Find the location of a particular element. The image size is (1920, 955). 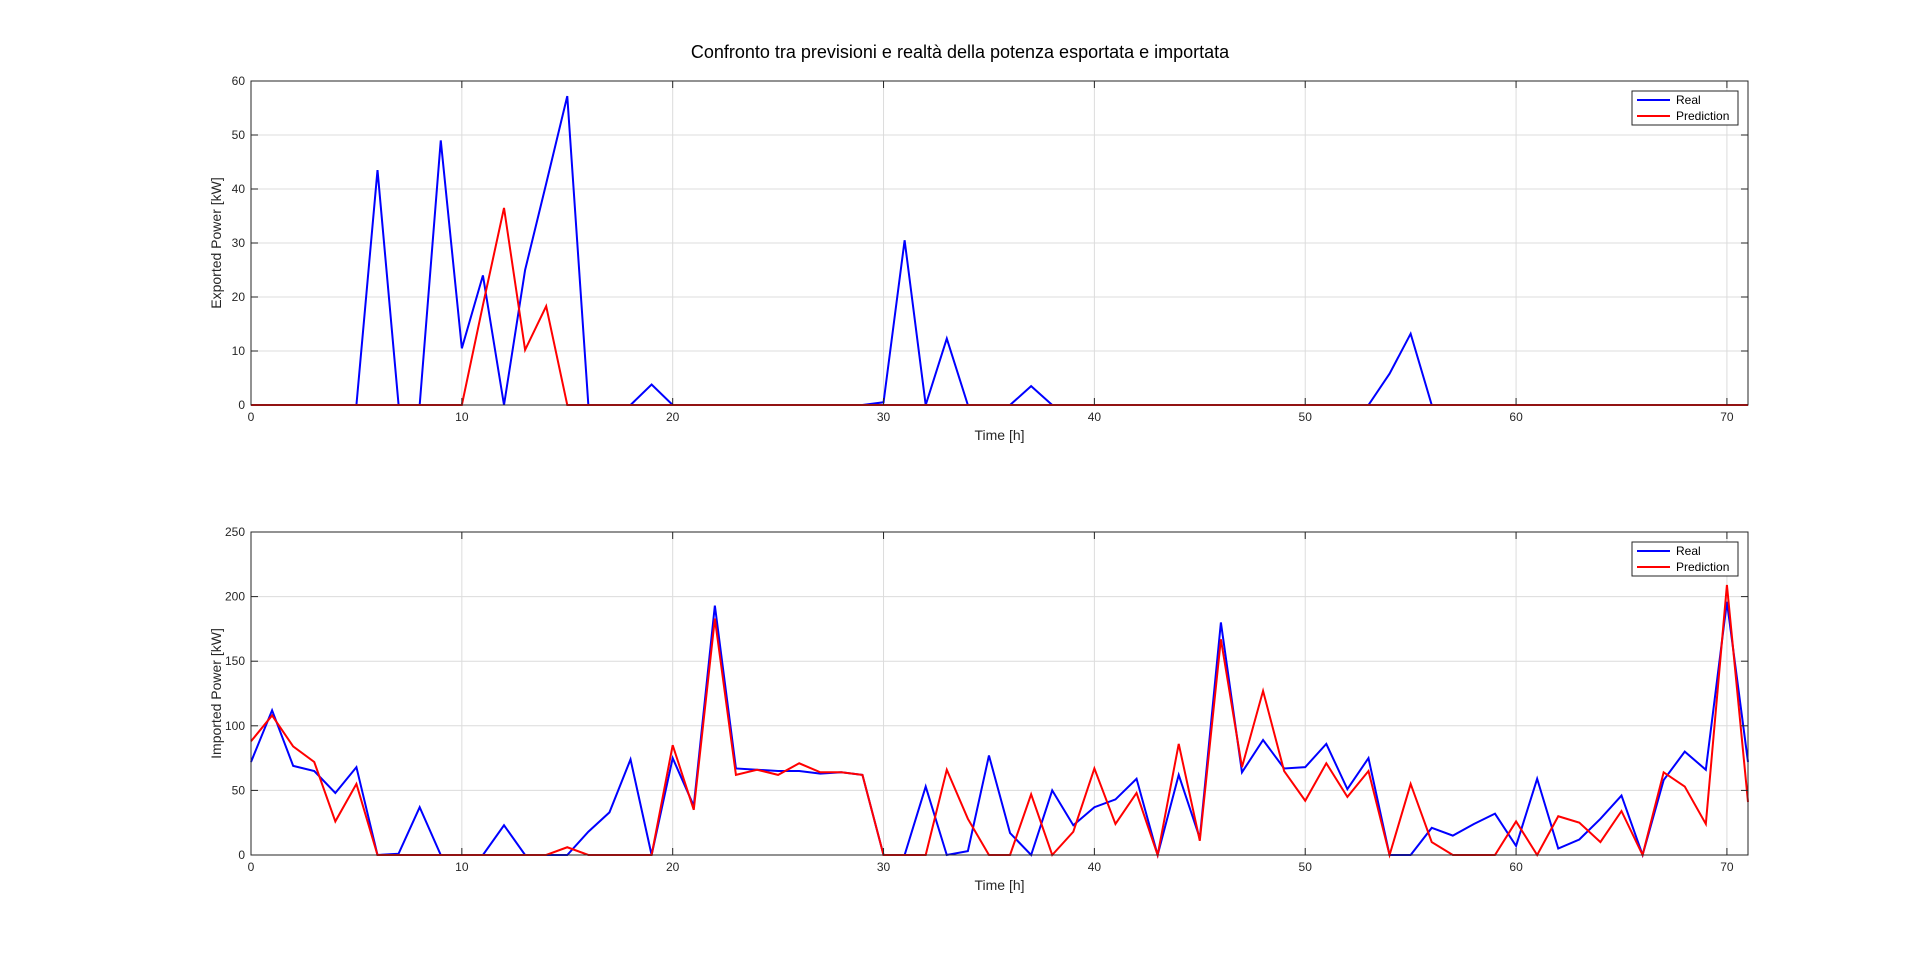

y-axis-label: Exported Power [kW] is located at coordinates (216, 243).